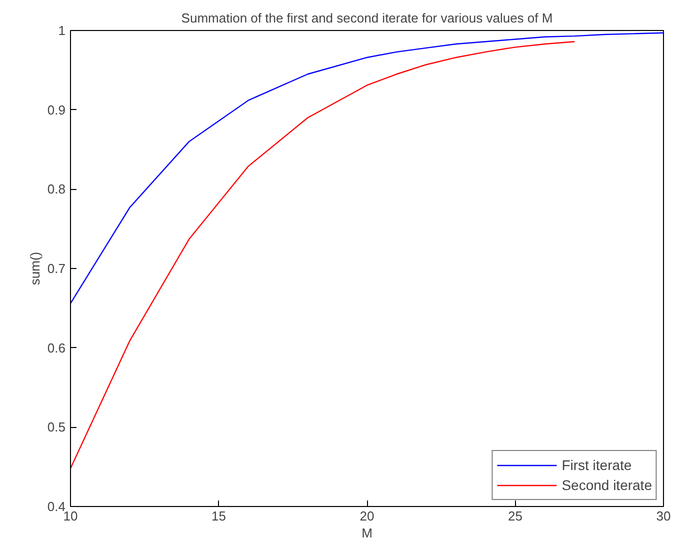 The height and width of the screenshot is (551, 673). What do you see at coordinates (597, 465) in the screenshot?
I see `legend-label: First iterate` at bounding box center [597, 465].